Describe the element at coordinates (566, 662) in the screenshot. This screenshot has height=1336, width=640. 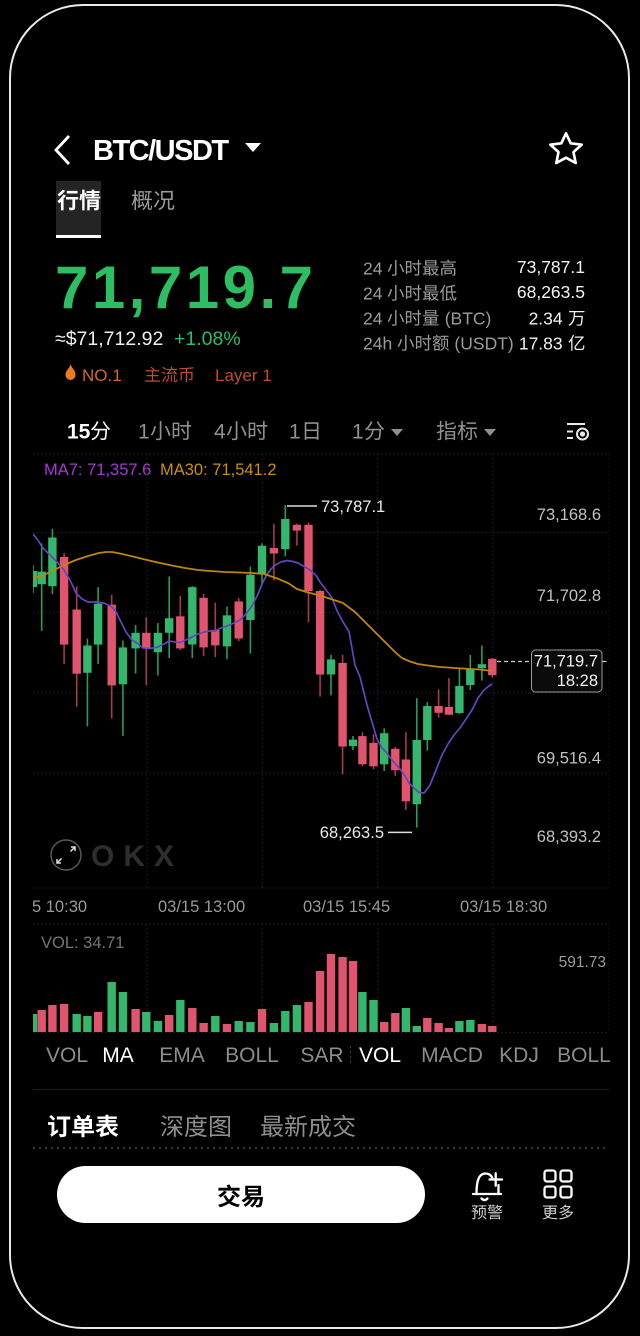
I see `svg-text: 71,719.7` at that location.